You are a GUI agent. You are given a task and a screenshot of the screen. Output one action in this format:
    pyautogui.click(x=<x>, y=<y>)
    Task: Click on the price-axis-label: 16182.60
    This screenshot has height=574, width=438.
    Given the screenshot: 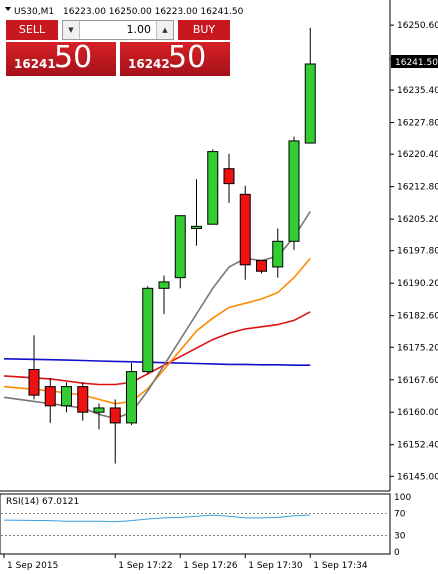 What is the action you would take?
    pyautogui.click(x=417, y=317)
    